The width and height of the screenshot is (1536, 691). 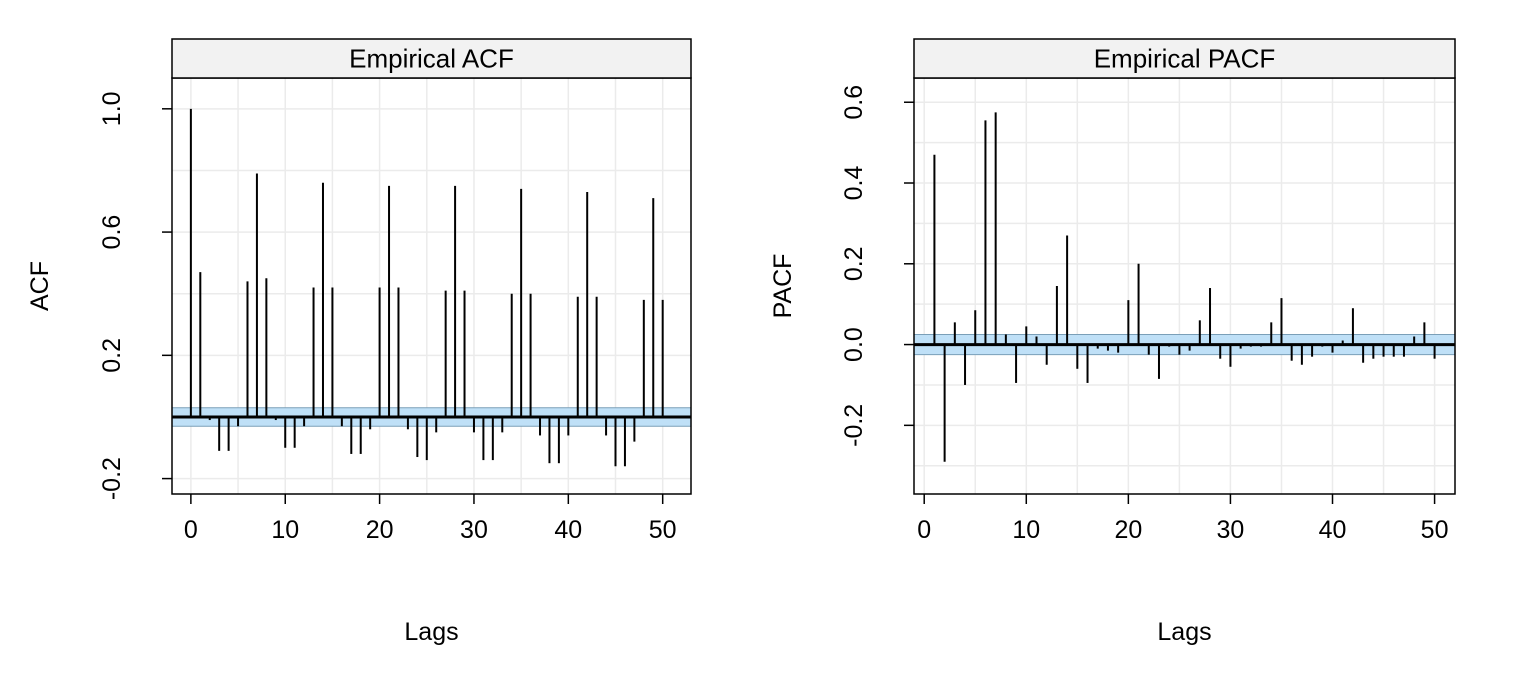 I want to click on pacf-y-tick-label: 0.2, so click(x=854, y=263).